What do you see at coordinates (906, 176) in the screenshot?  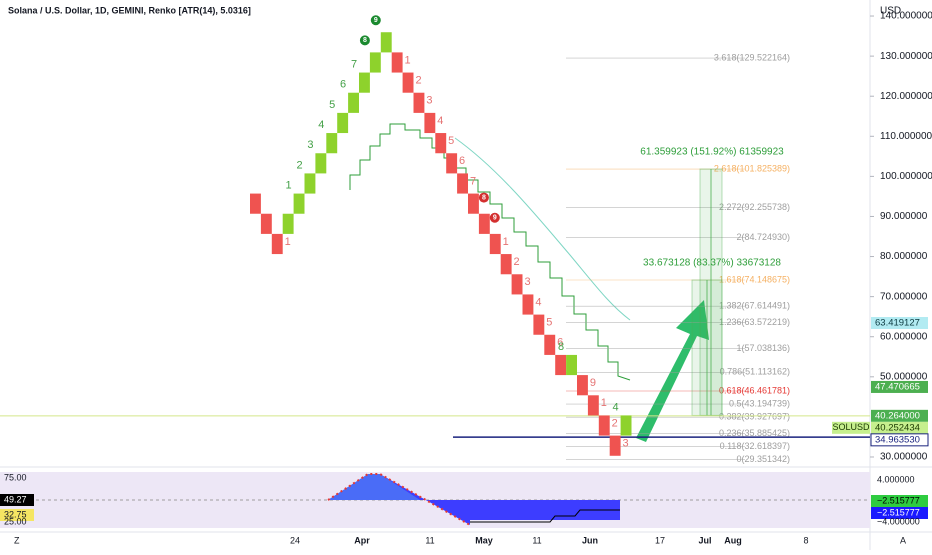 I see `y-tick-label: 100.000000` at bounding box center [906, 176].